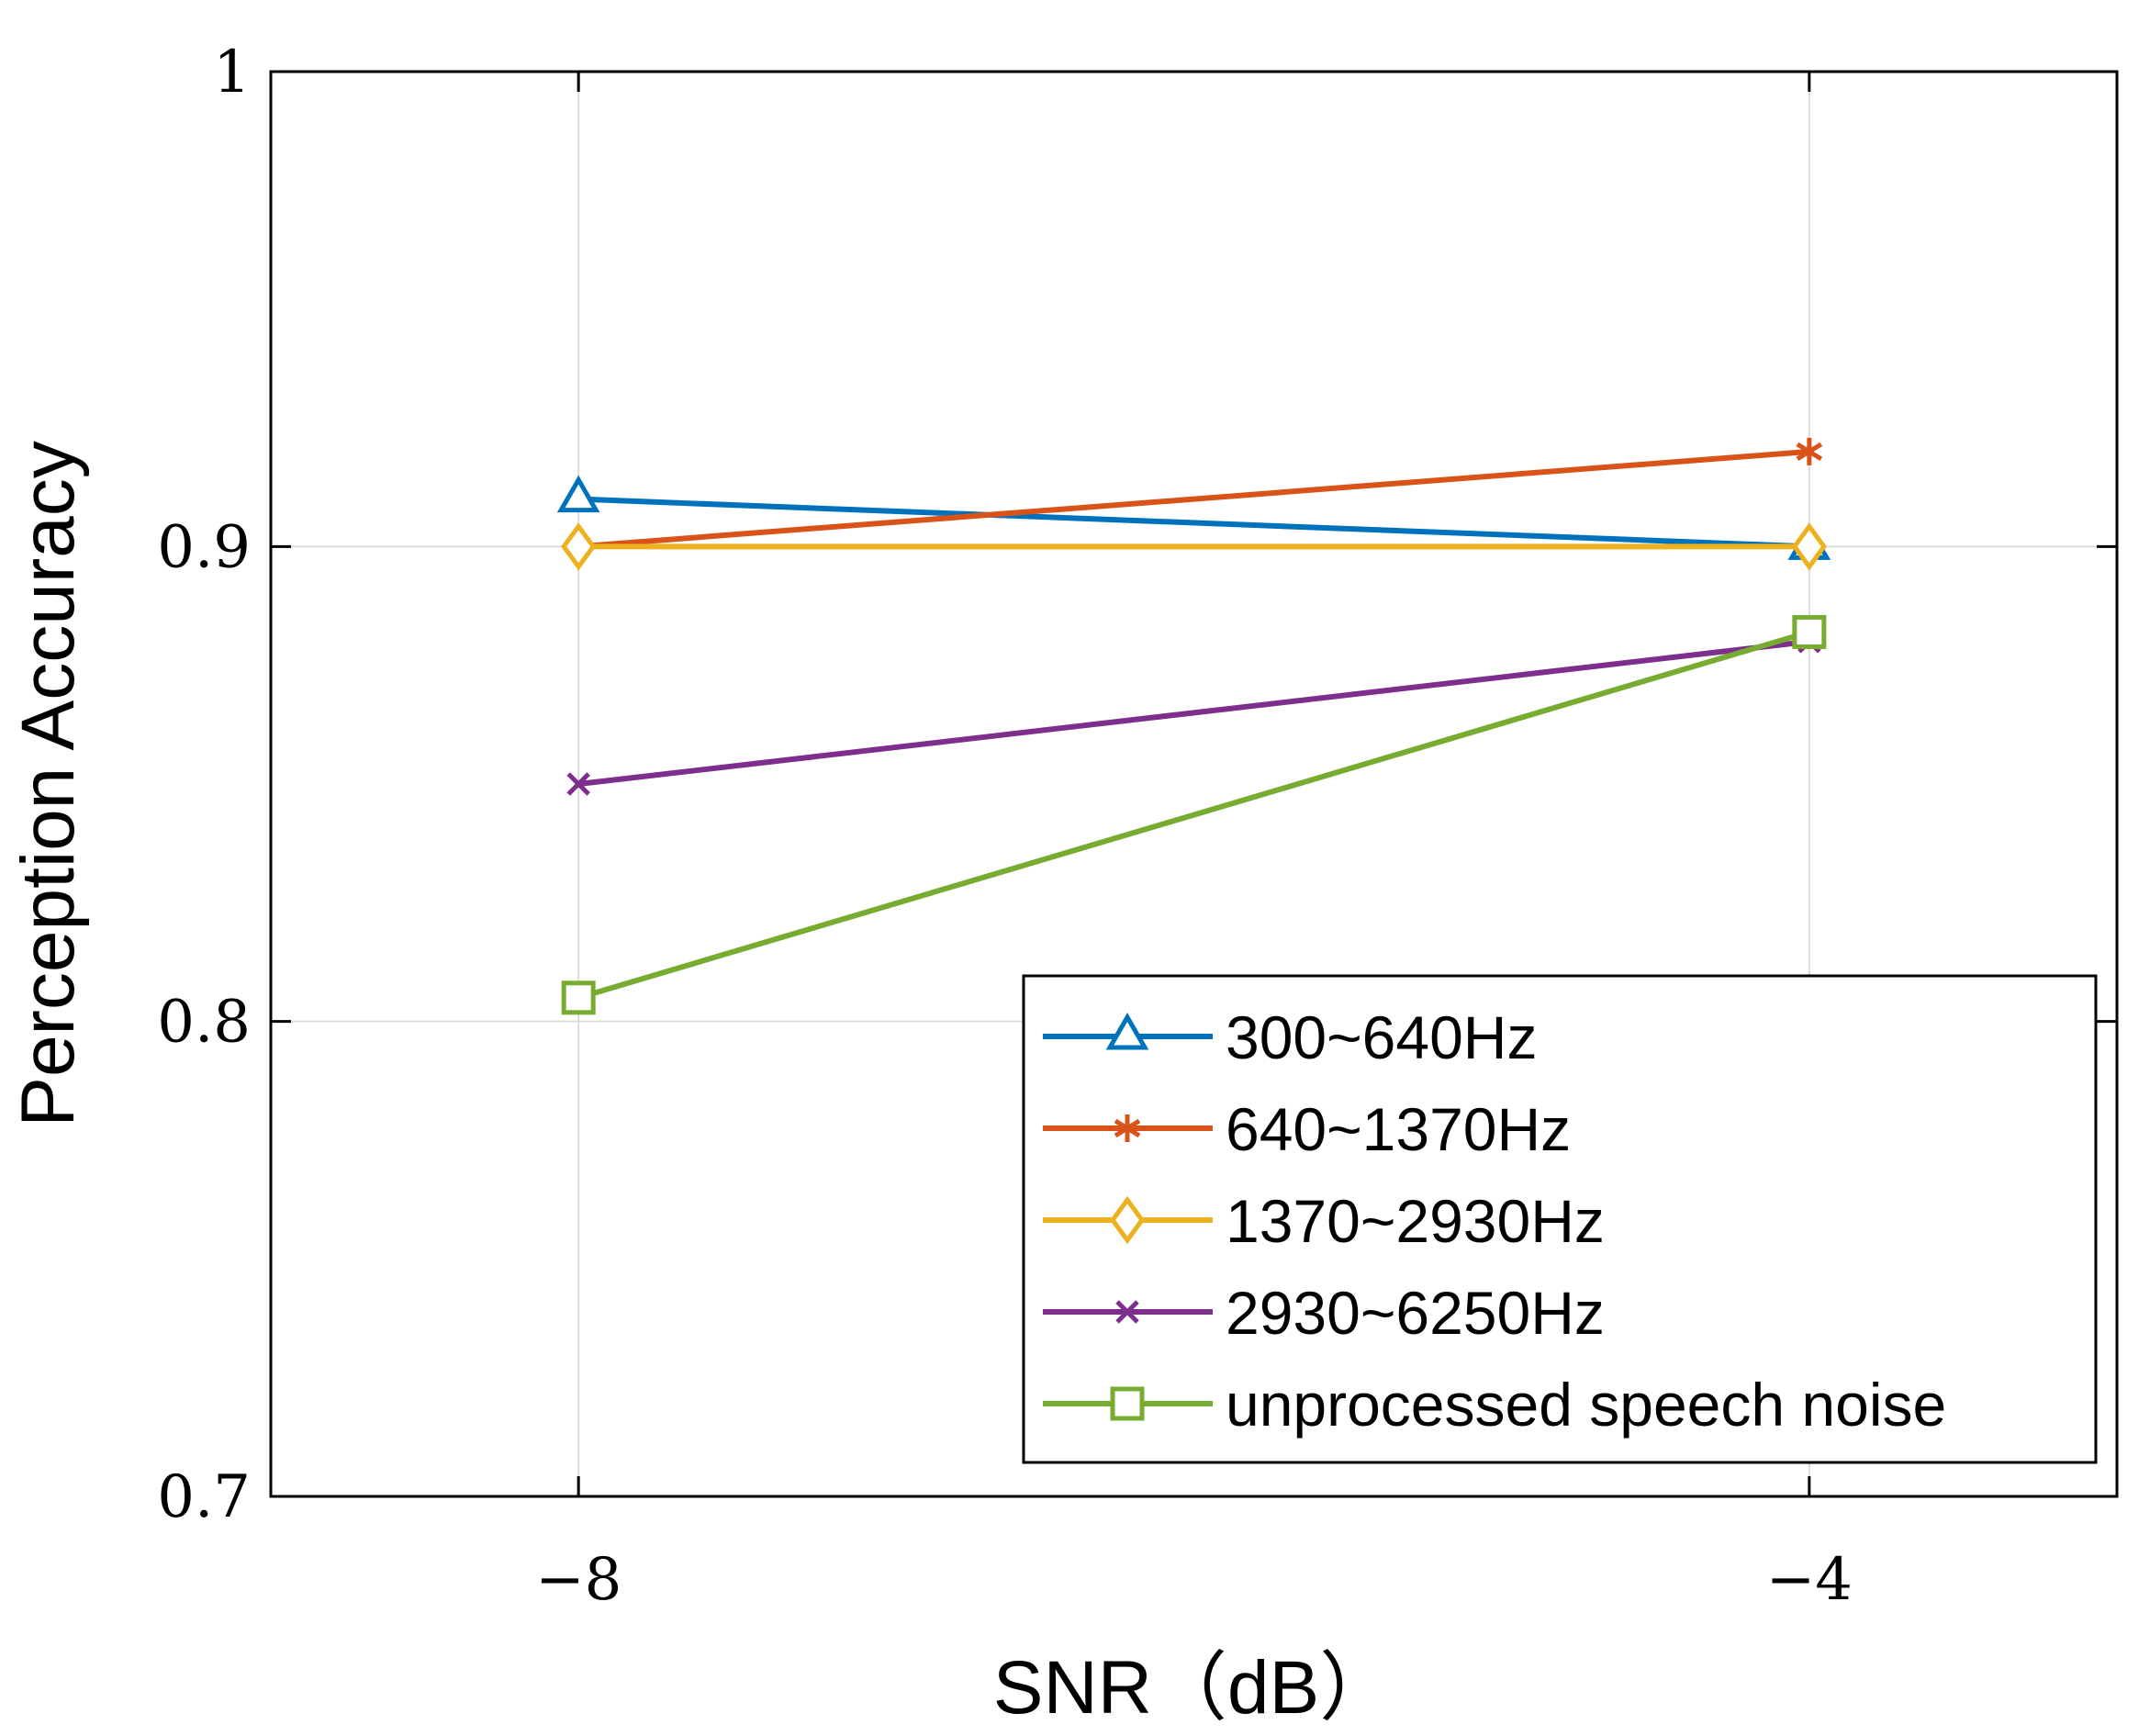 The image size is (2150, 1736). Describe the element at coordinates (1416, 1313) in the screenshot. I see `legend-label: 2930~6250Hz` at that location.